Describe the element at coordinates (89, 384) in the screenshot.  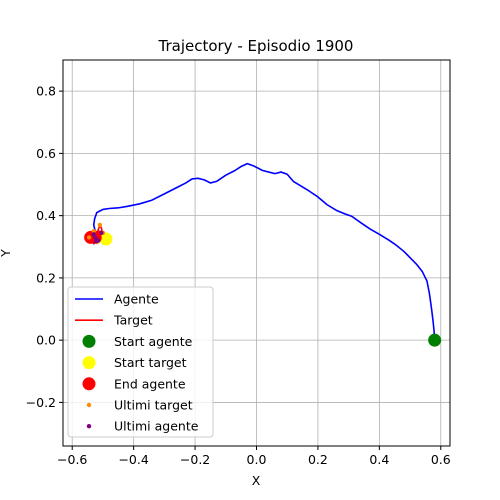
I see `legend-swatch-end-agente` at that location.